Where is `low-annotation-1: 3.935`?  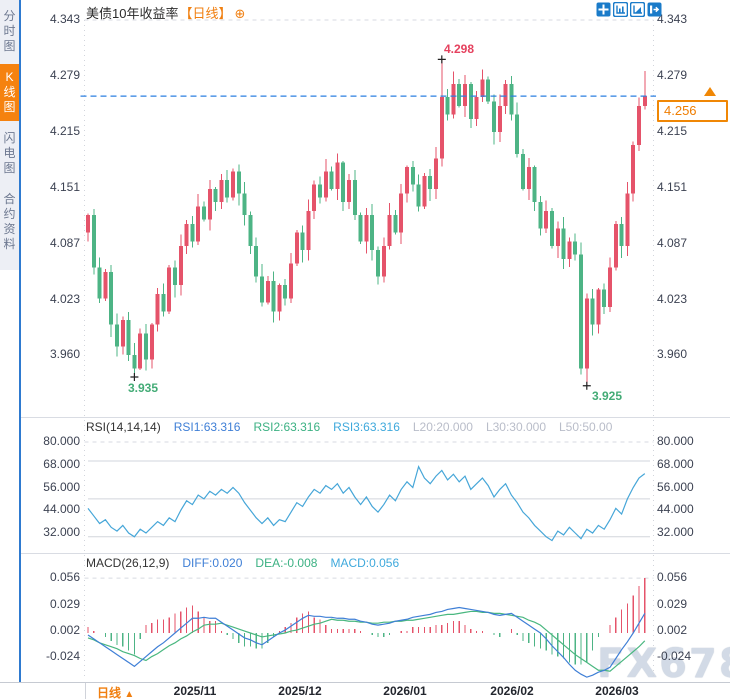 low-annotation-1: 3.935 is located at coordinates (143, 388).